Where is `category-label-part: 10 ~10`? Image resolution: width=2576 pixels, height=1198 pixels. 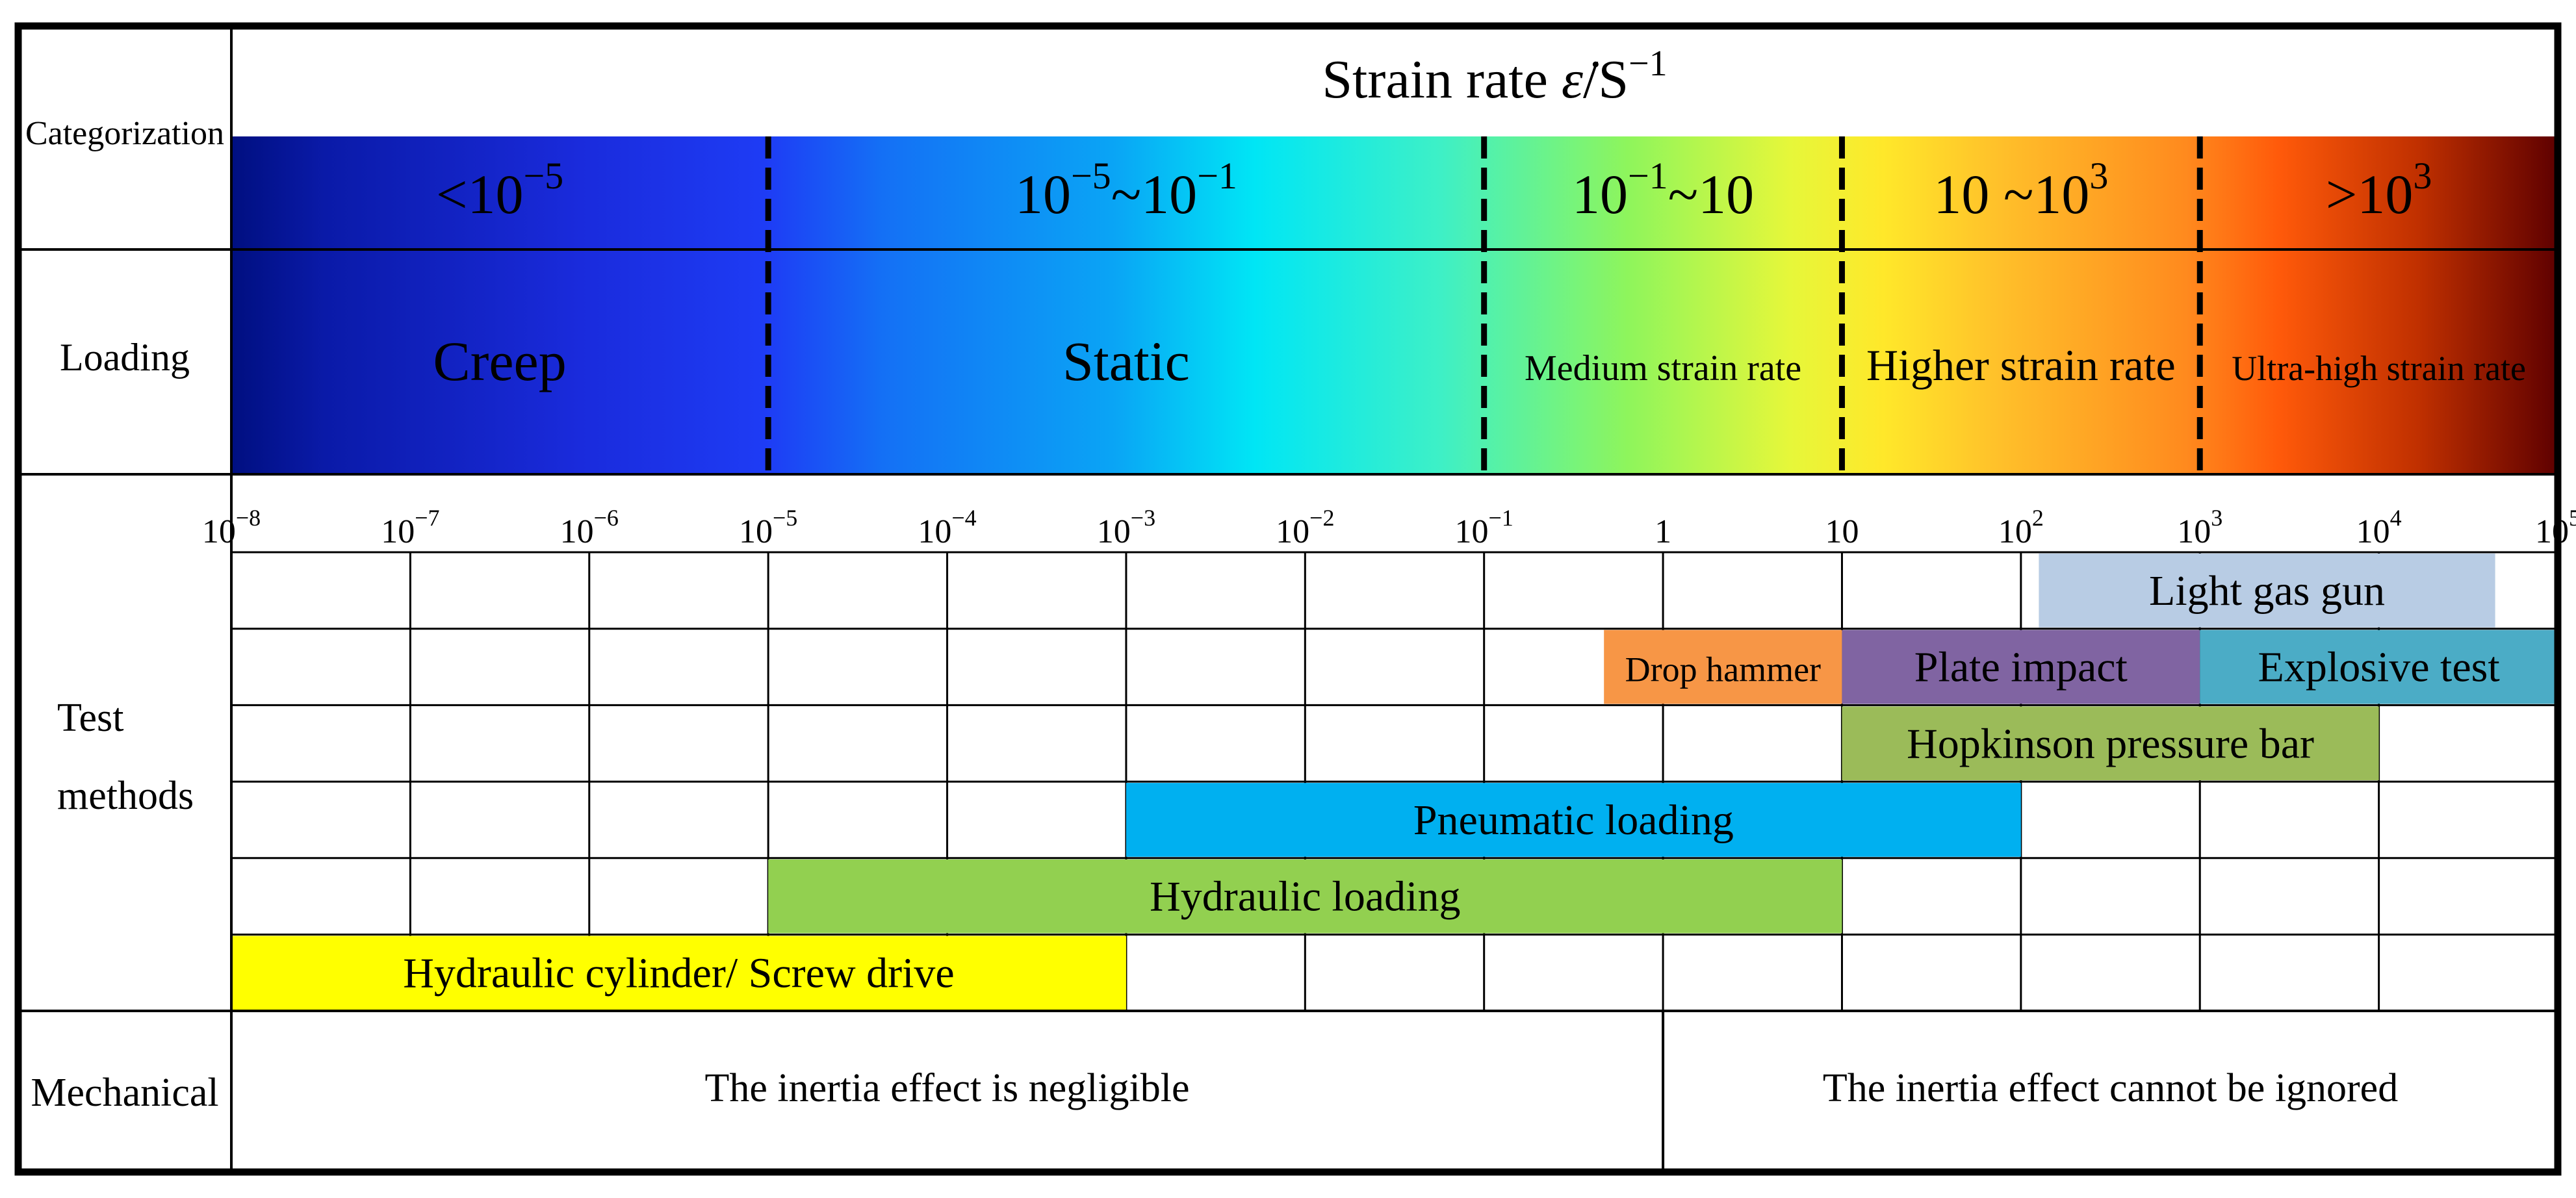 category-label-part: 10 ~10 is located at coordinates (2011, 194).